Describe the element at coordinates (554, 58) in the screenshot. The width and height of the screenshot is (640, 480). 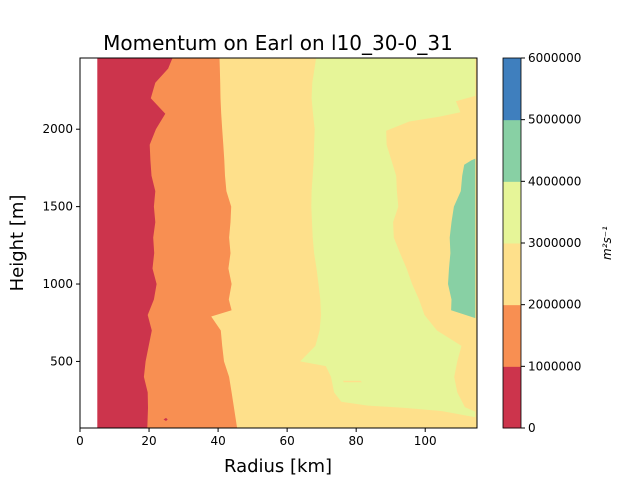
I see `colorbar-tick-label: 6000000` at that location.